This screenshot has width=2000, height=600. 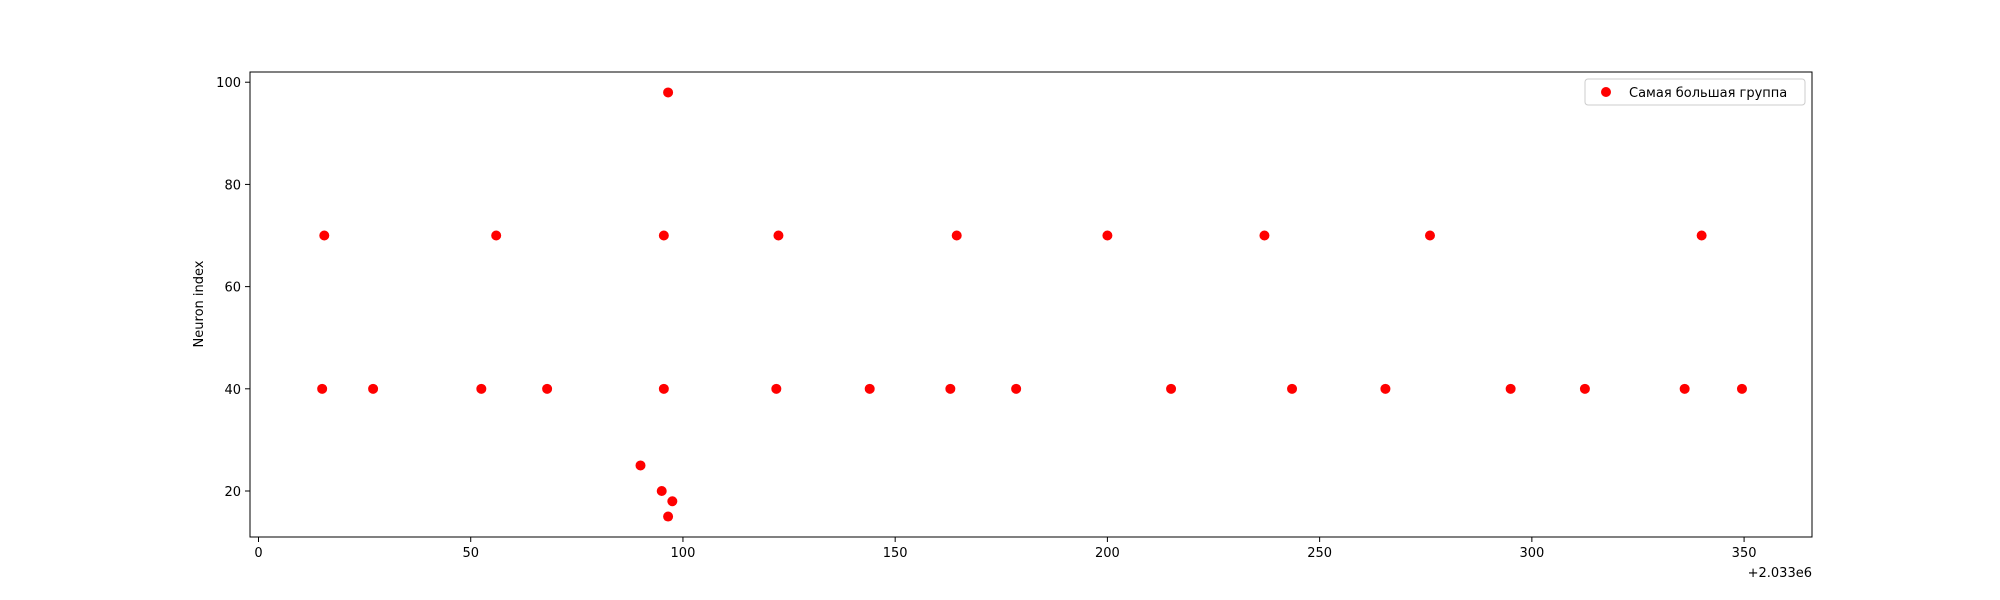 I want to click on x-tick-label: 250, so click(x=1319, y=553).